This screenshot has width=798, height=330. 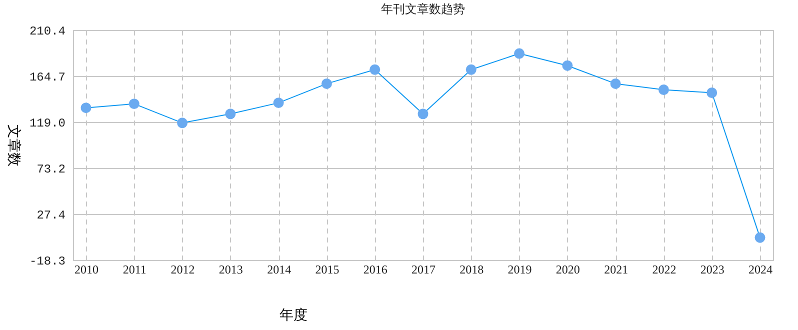 I want to click on x-tick-label: 2016, so click(x=375, y=269).